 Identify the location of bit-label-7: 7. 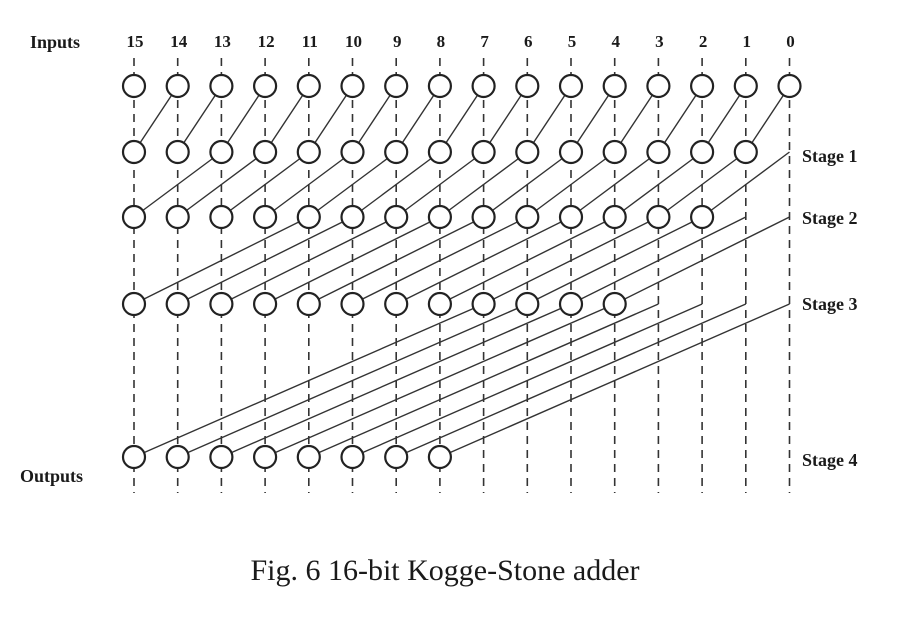
(484, 41).